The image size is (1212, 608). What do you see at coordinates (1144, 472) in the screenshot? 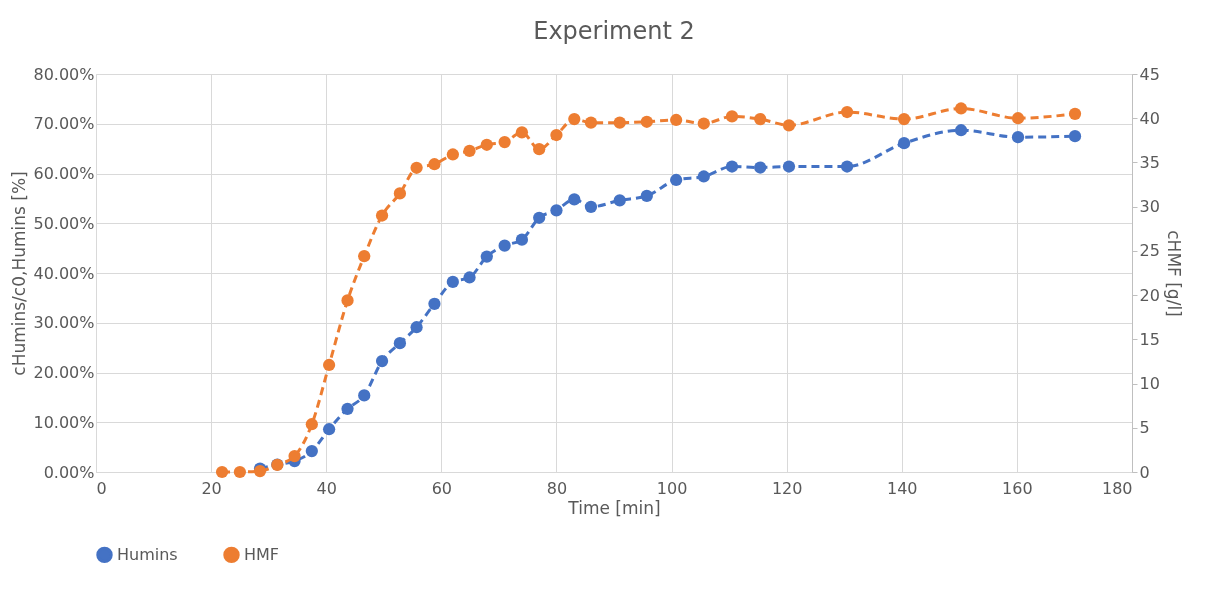
I see `y2-tick-label: 0` at bounding box center [1144, 472].